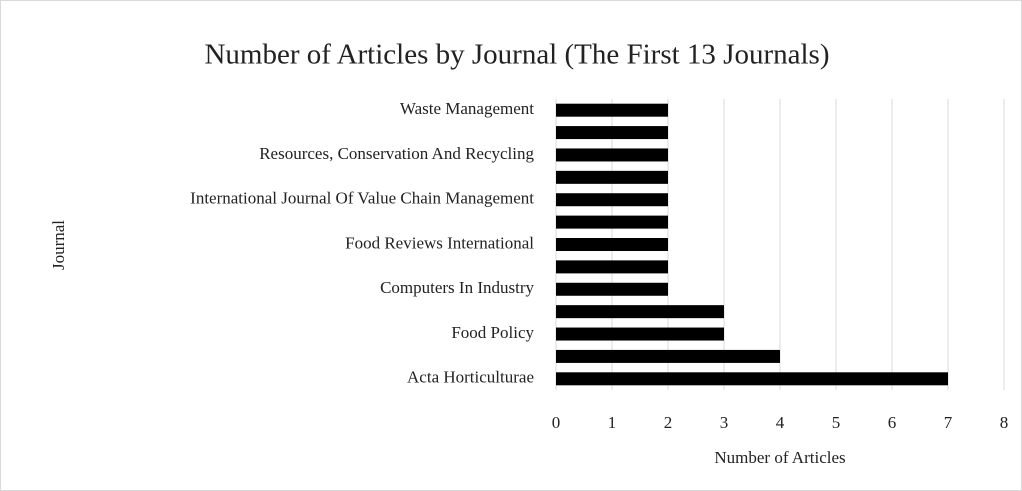 This screenshot has width=1022, height=491. Describe the element at coordinates (457, 287) in the screenshot. I see `y-tick-label: Computers In Industry` at that location.